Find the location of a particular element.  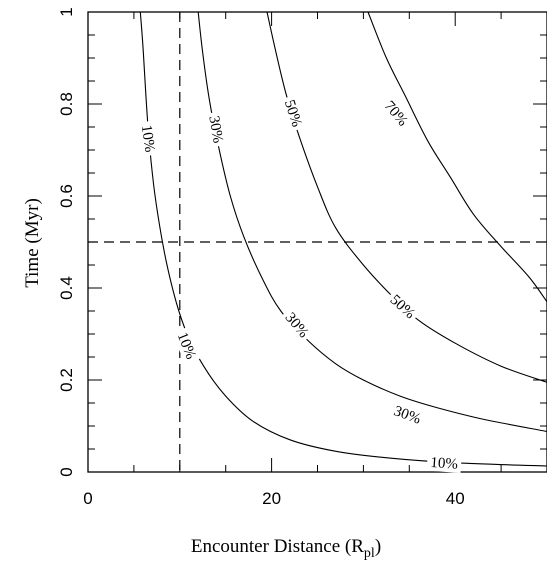

contour-label-text: 50% is located at coordinates (293, 113).